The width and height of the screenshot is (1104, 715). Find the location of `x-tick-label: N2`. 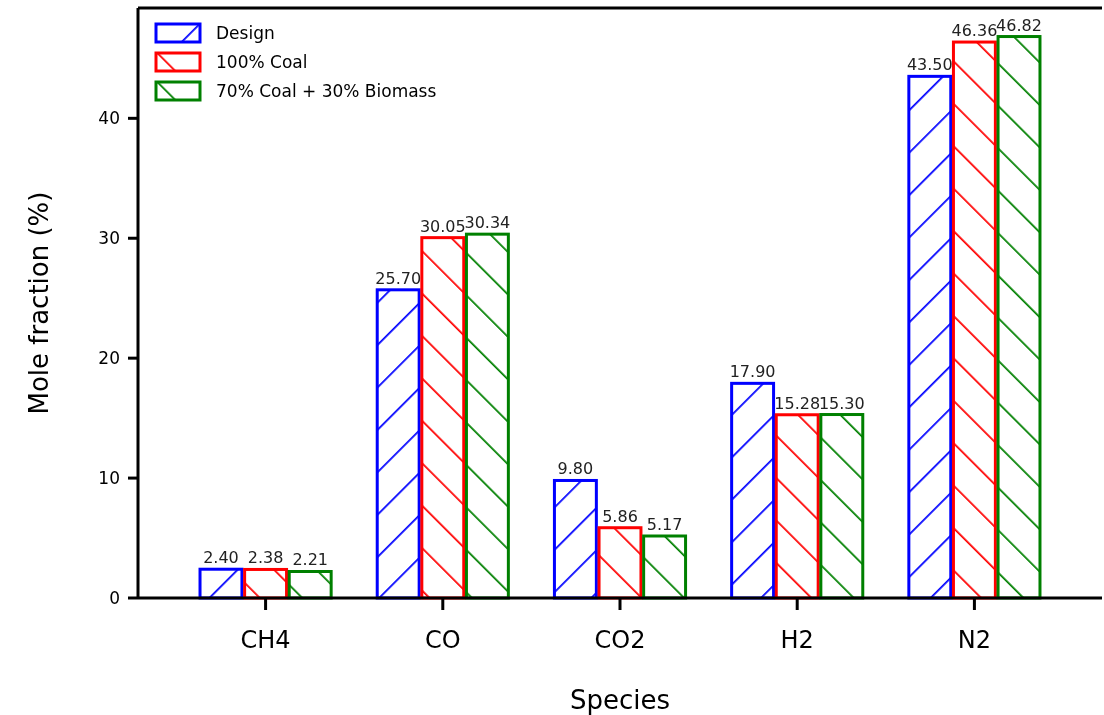

x-tick-label: N2 is located at coordinates (974, 640).